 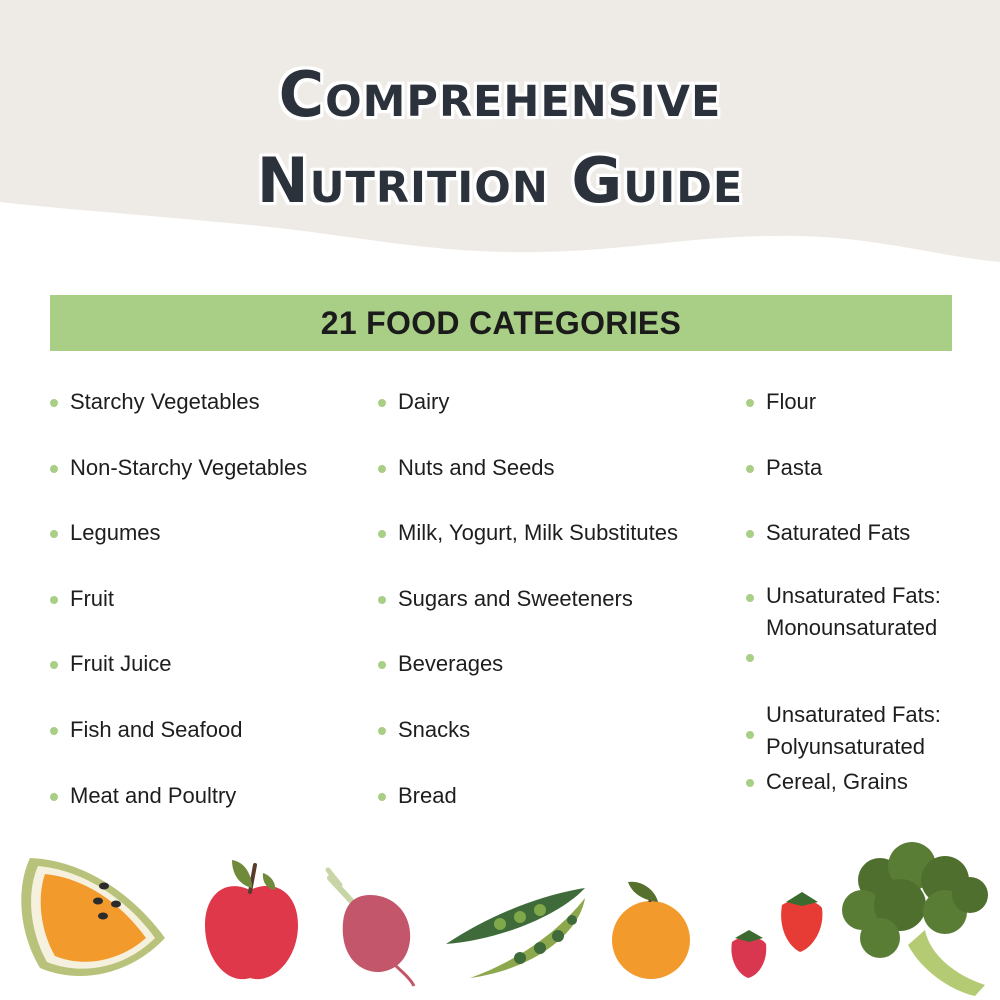 What do you see at coordinates (208, 746) in the screenshot?
I see `list-item: Fish and Seafood` at bounding box center [208, 746].